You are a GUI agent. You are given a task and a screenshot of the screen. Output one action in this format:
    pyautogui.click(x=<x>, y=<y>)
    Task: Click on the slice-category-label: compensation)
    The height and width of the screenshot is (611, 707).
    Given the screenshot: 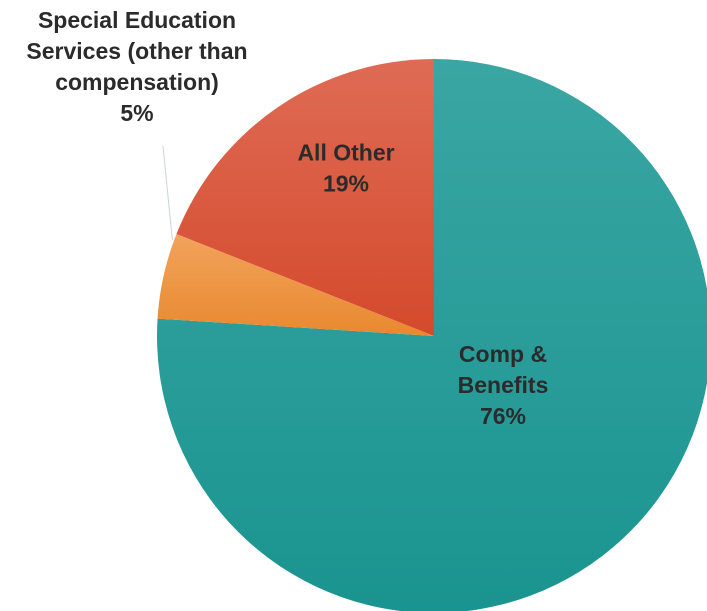 What is the action you would take?
    pyautogui.click(x=137, y=82)
    